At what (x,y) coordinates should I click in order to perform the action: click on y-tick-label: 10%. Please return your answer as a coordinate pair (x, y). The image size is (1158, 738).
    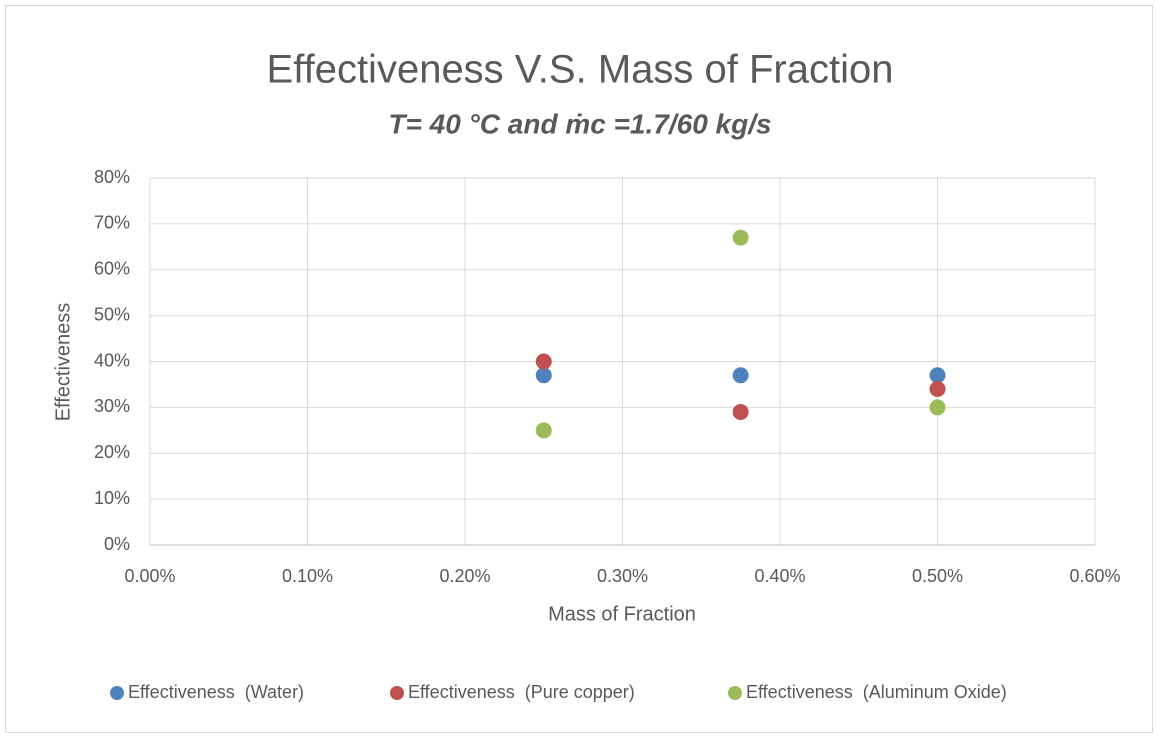
    Looking at the image, I should click on (112, 498).